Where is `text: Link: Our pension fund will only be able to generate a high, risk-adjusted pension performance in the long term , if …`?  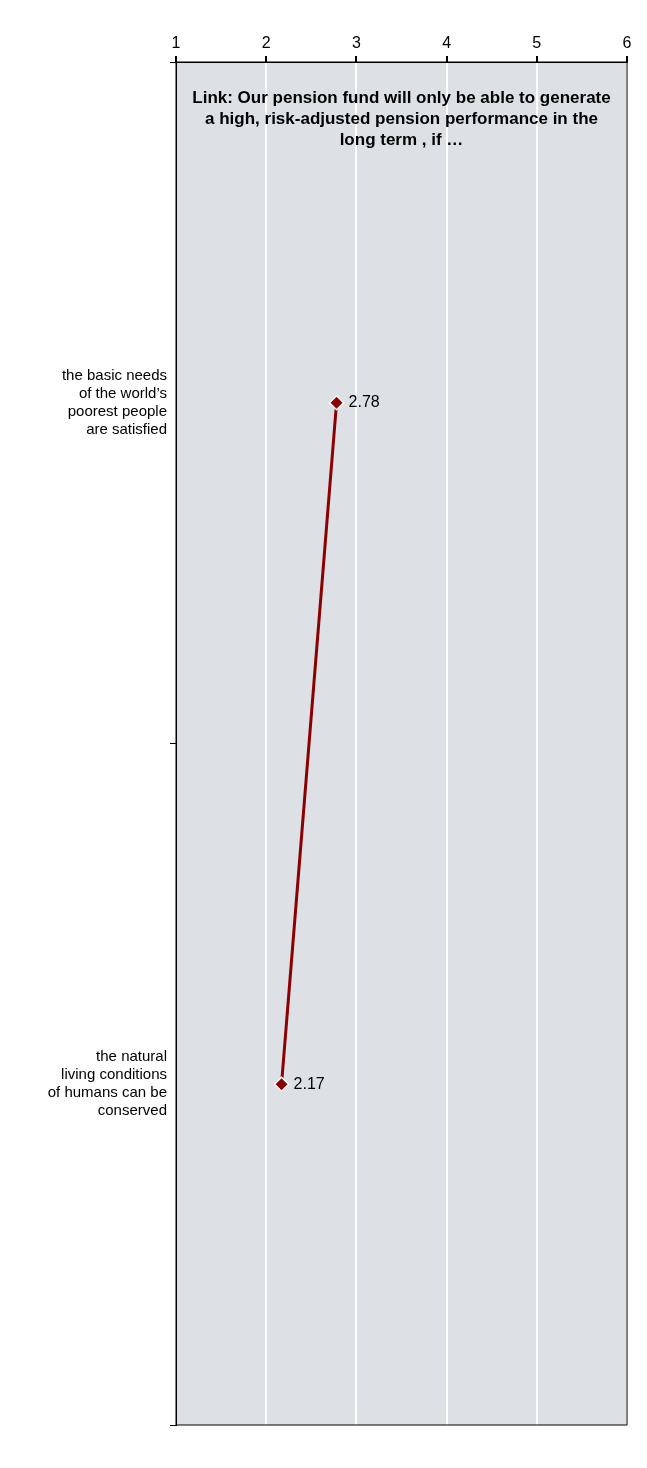
text: Link: Our pension fund will only be able to generate a high, risk-adjusted pension performance in the long term , if … is located at coordinates (401, 119).